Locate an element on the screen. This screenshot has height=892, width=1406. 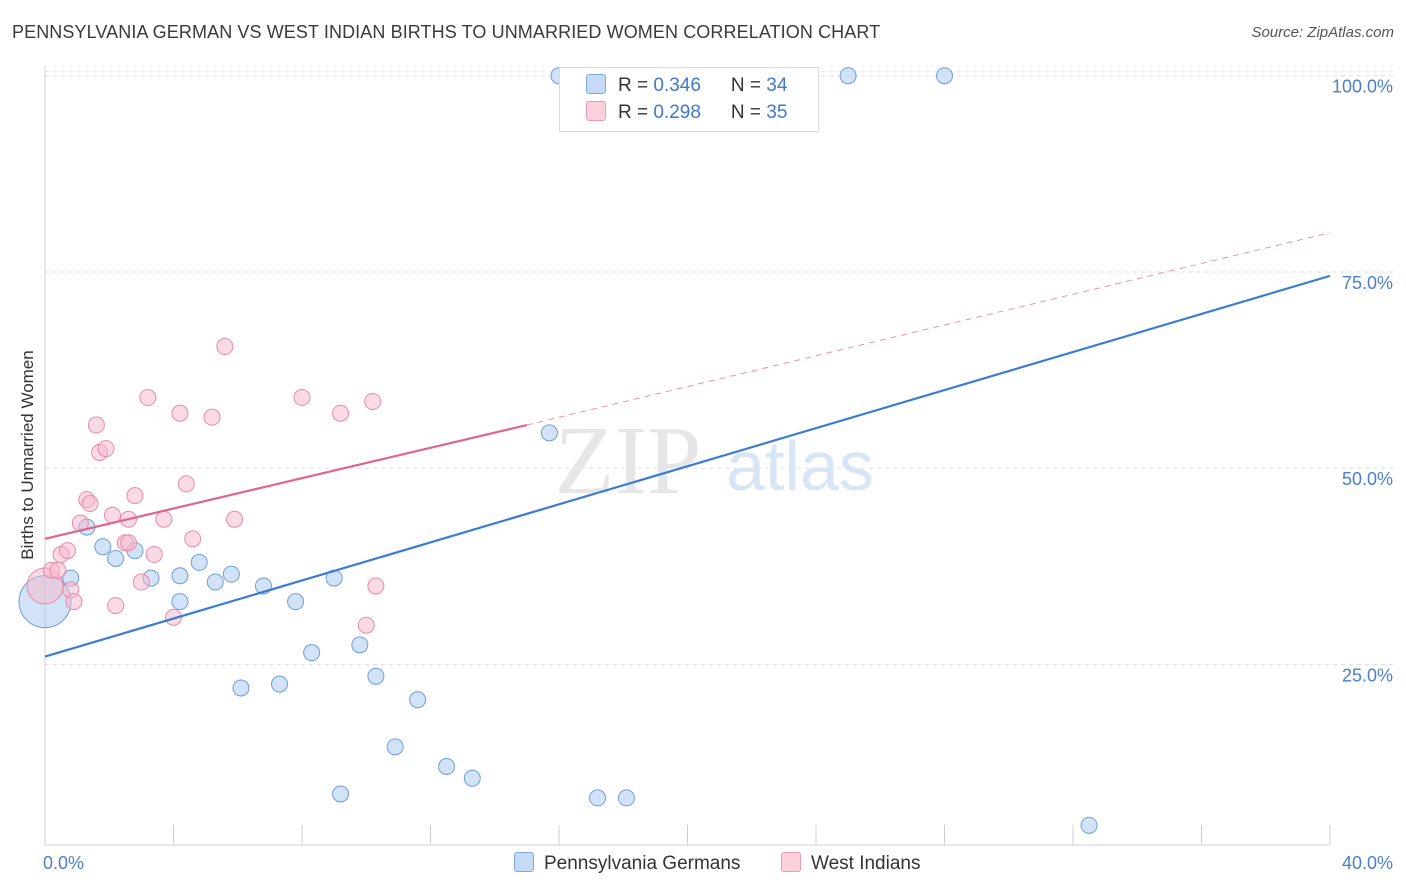
correlation-legend: R = 0.346 N = 34 R = 0.298 N = 35 is located at coordinates (689, 99).